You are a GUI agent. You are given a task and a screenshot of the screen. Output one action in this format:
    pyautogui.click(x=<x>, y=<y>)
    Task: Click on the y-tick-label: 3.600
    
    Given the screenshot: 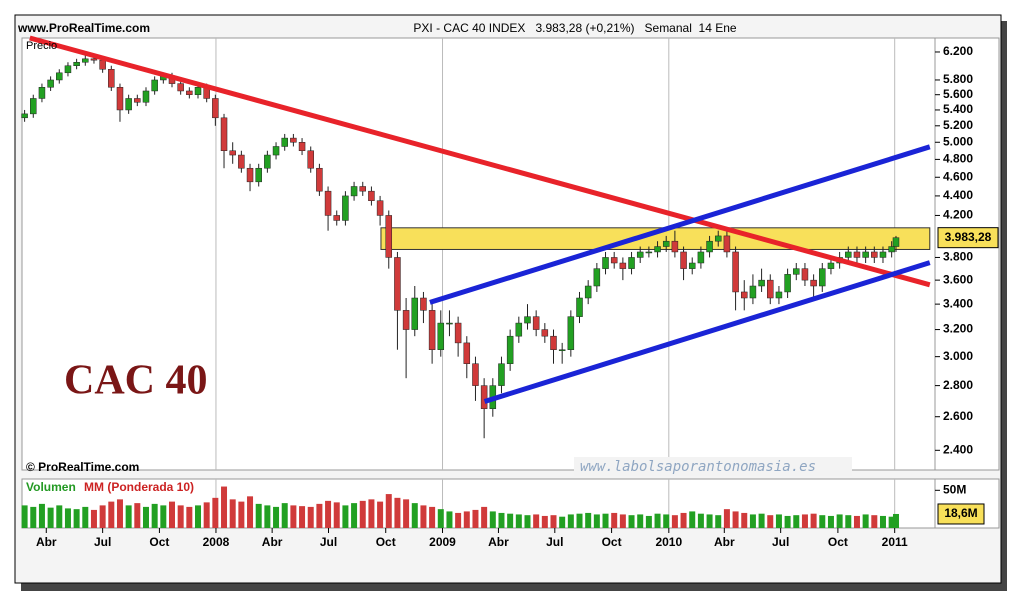 What is the action you would take?
    pyautogui.click(x=958, y=279)
    